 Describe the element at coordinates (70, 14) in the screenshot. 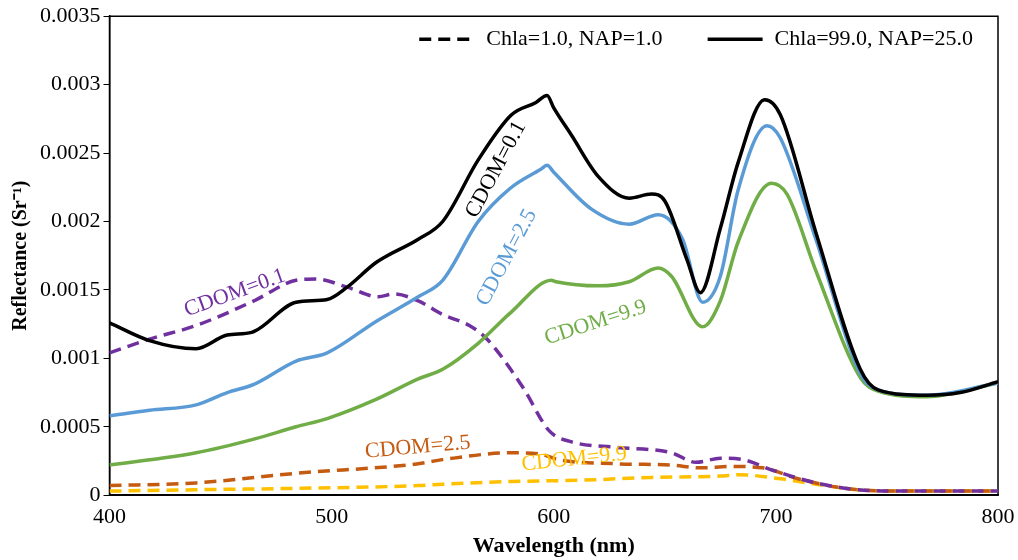

I see `y-tick-label: 0.0035` at that location.